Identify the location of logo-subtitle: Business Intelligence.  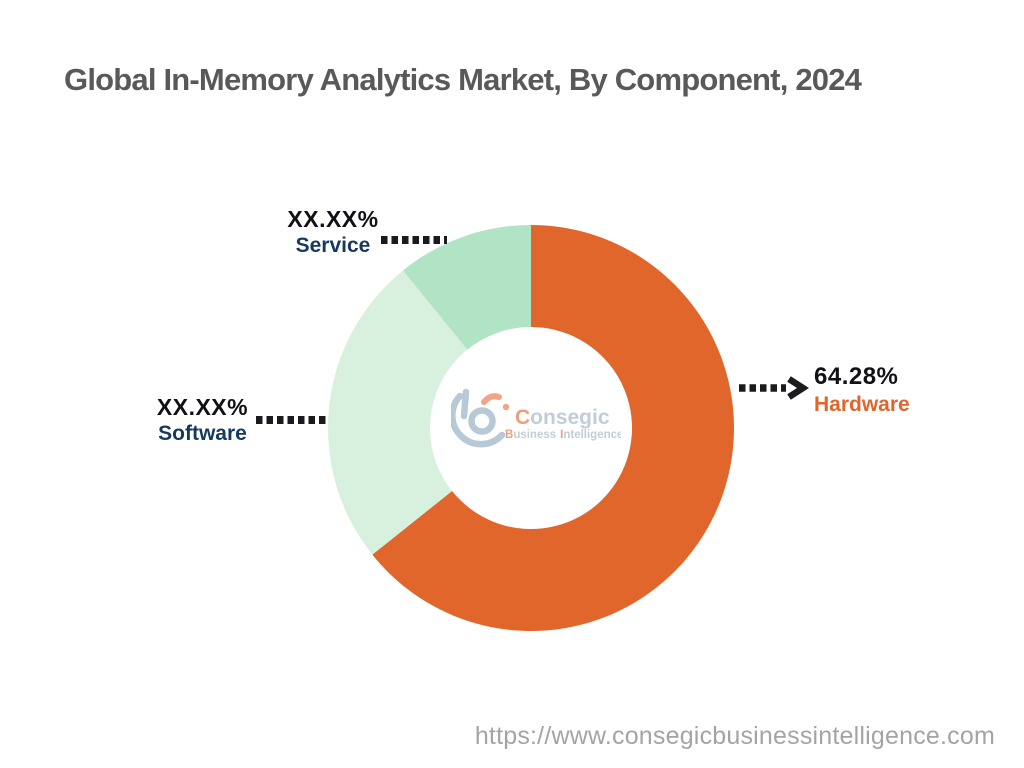
(563, 435).